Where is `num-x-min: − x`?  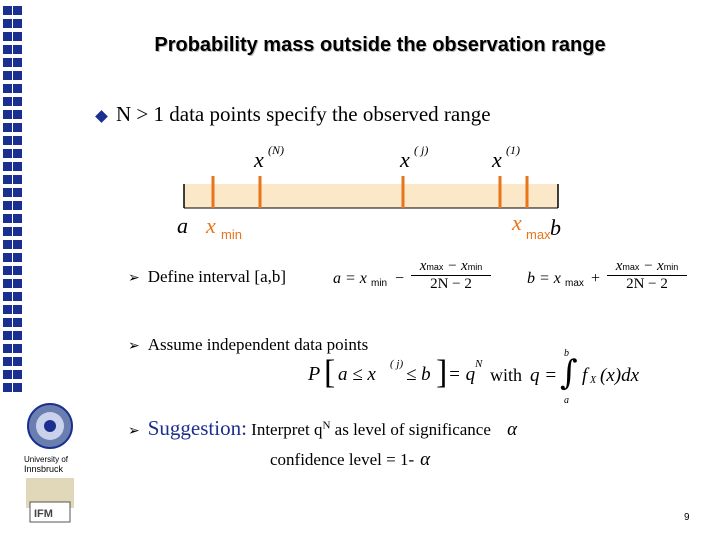
num-x-min: − x is located at coordinates (455, 266).